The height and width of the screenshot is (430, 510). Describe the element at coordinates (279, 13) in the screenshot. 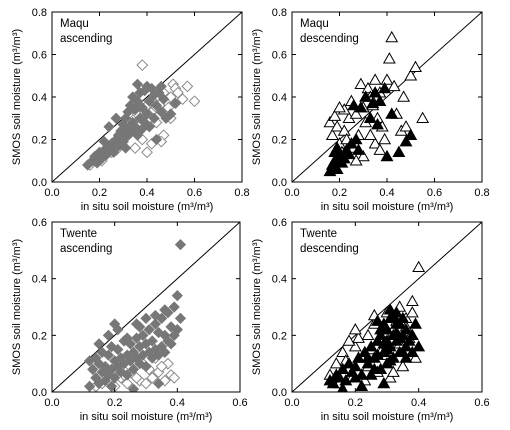

I see `y-tick-label: 0.8` at that location.